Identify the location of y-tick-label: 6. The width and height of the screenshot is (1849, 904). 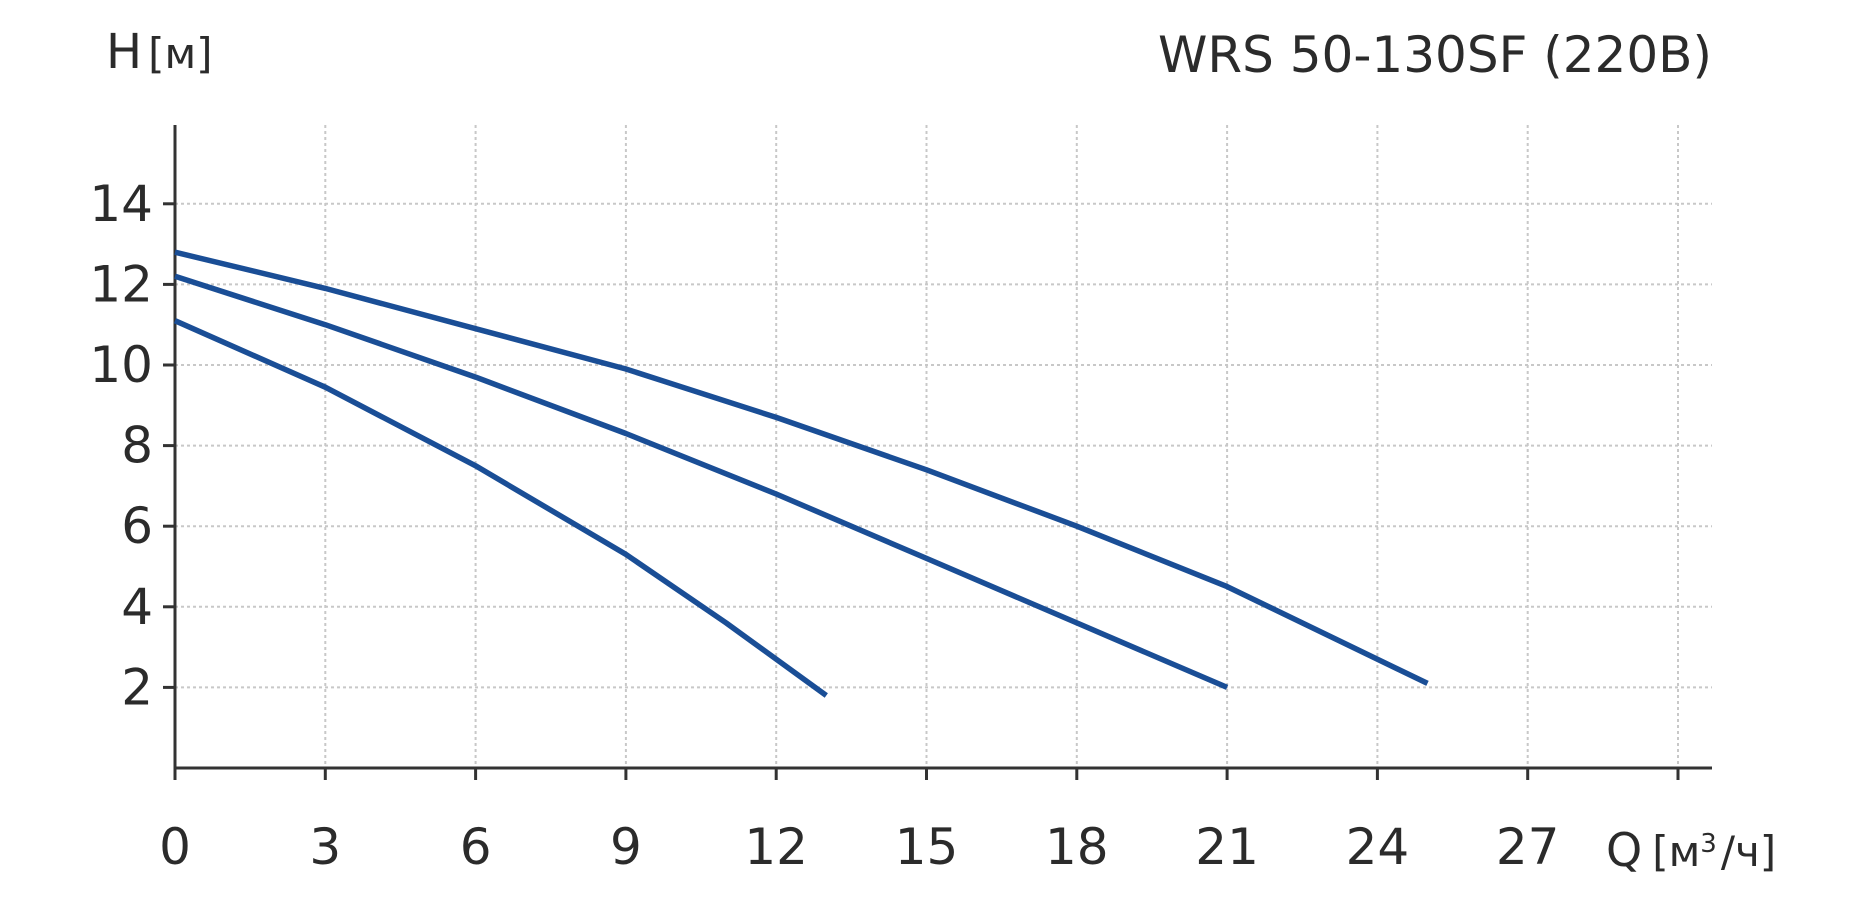
(137, 526).